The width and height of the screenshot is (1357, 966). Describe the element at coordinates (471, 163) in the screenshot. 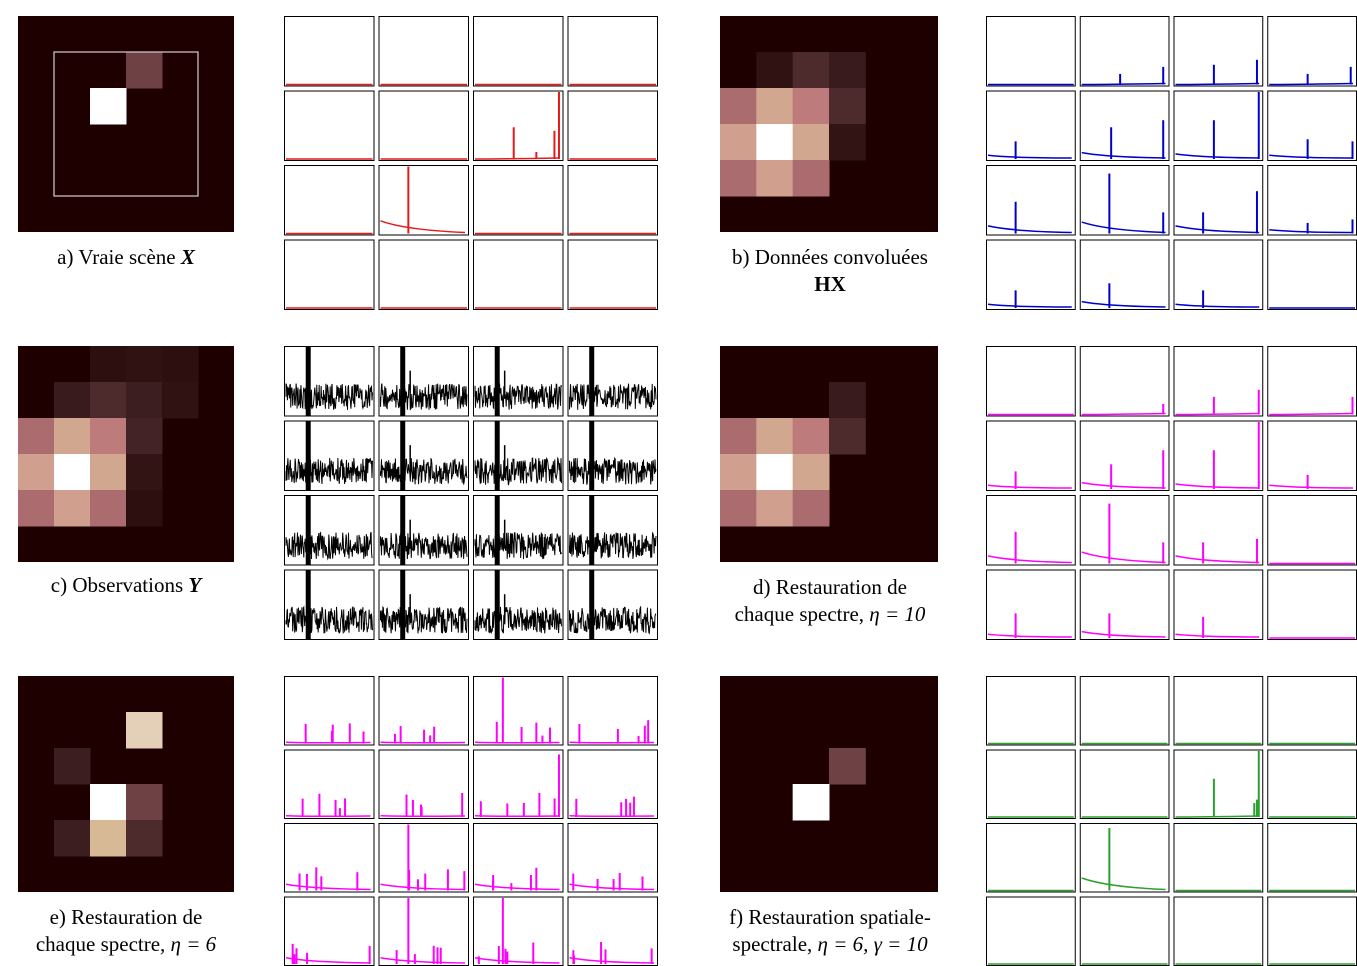

I see `spectra-grid-true-scene` at that location.